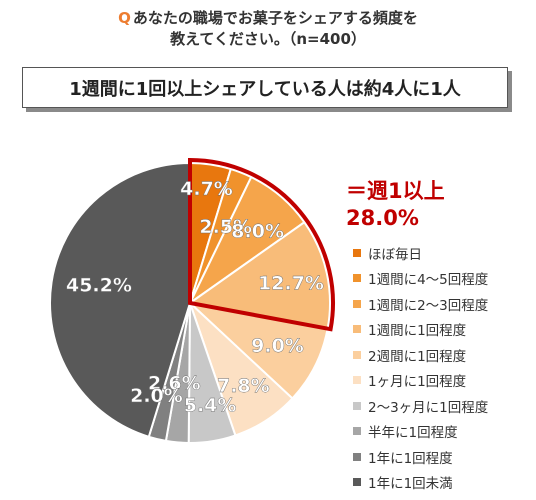 This screenshot has height=500, width=536. I want to click on headline-box: 1週間に1回以上シェアしている人は約4人に1人, so click(265, 87).